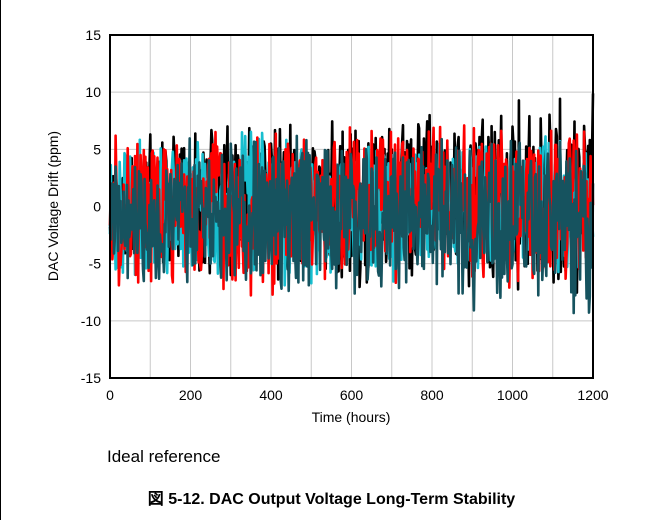 This screenshot has width=663, height=520. Describe the element at coordinates (271, 395) in the screenshot. I see `x-tick-label: 400` at that location.